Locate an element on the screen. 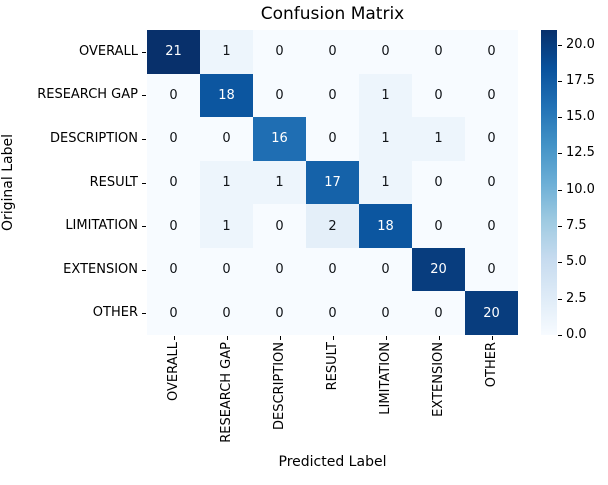 This screenshot has width=608, height=485. x-axis-label: Predicted Label is located at coordinates (332, 462).